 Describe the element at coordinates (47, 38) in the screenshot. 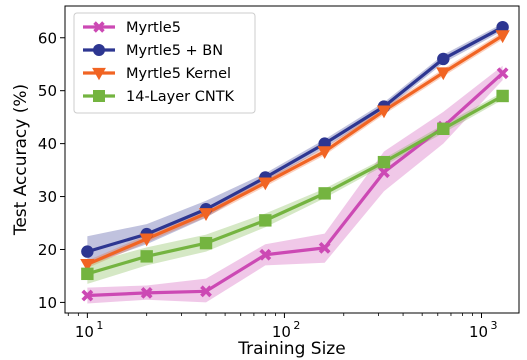

I see `y-tick-label: 60` at that location.